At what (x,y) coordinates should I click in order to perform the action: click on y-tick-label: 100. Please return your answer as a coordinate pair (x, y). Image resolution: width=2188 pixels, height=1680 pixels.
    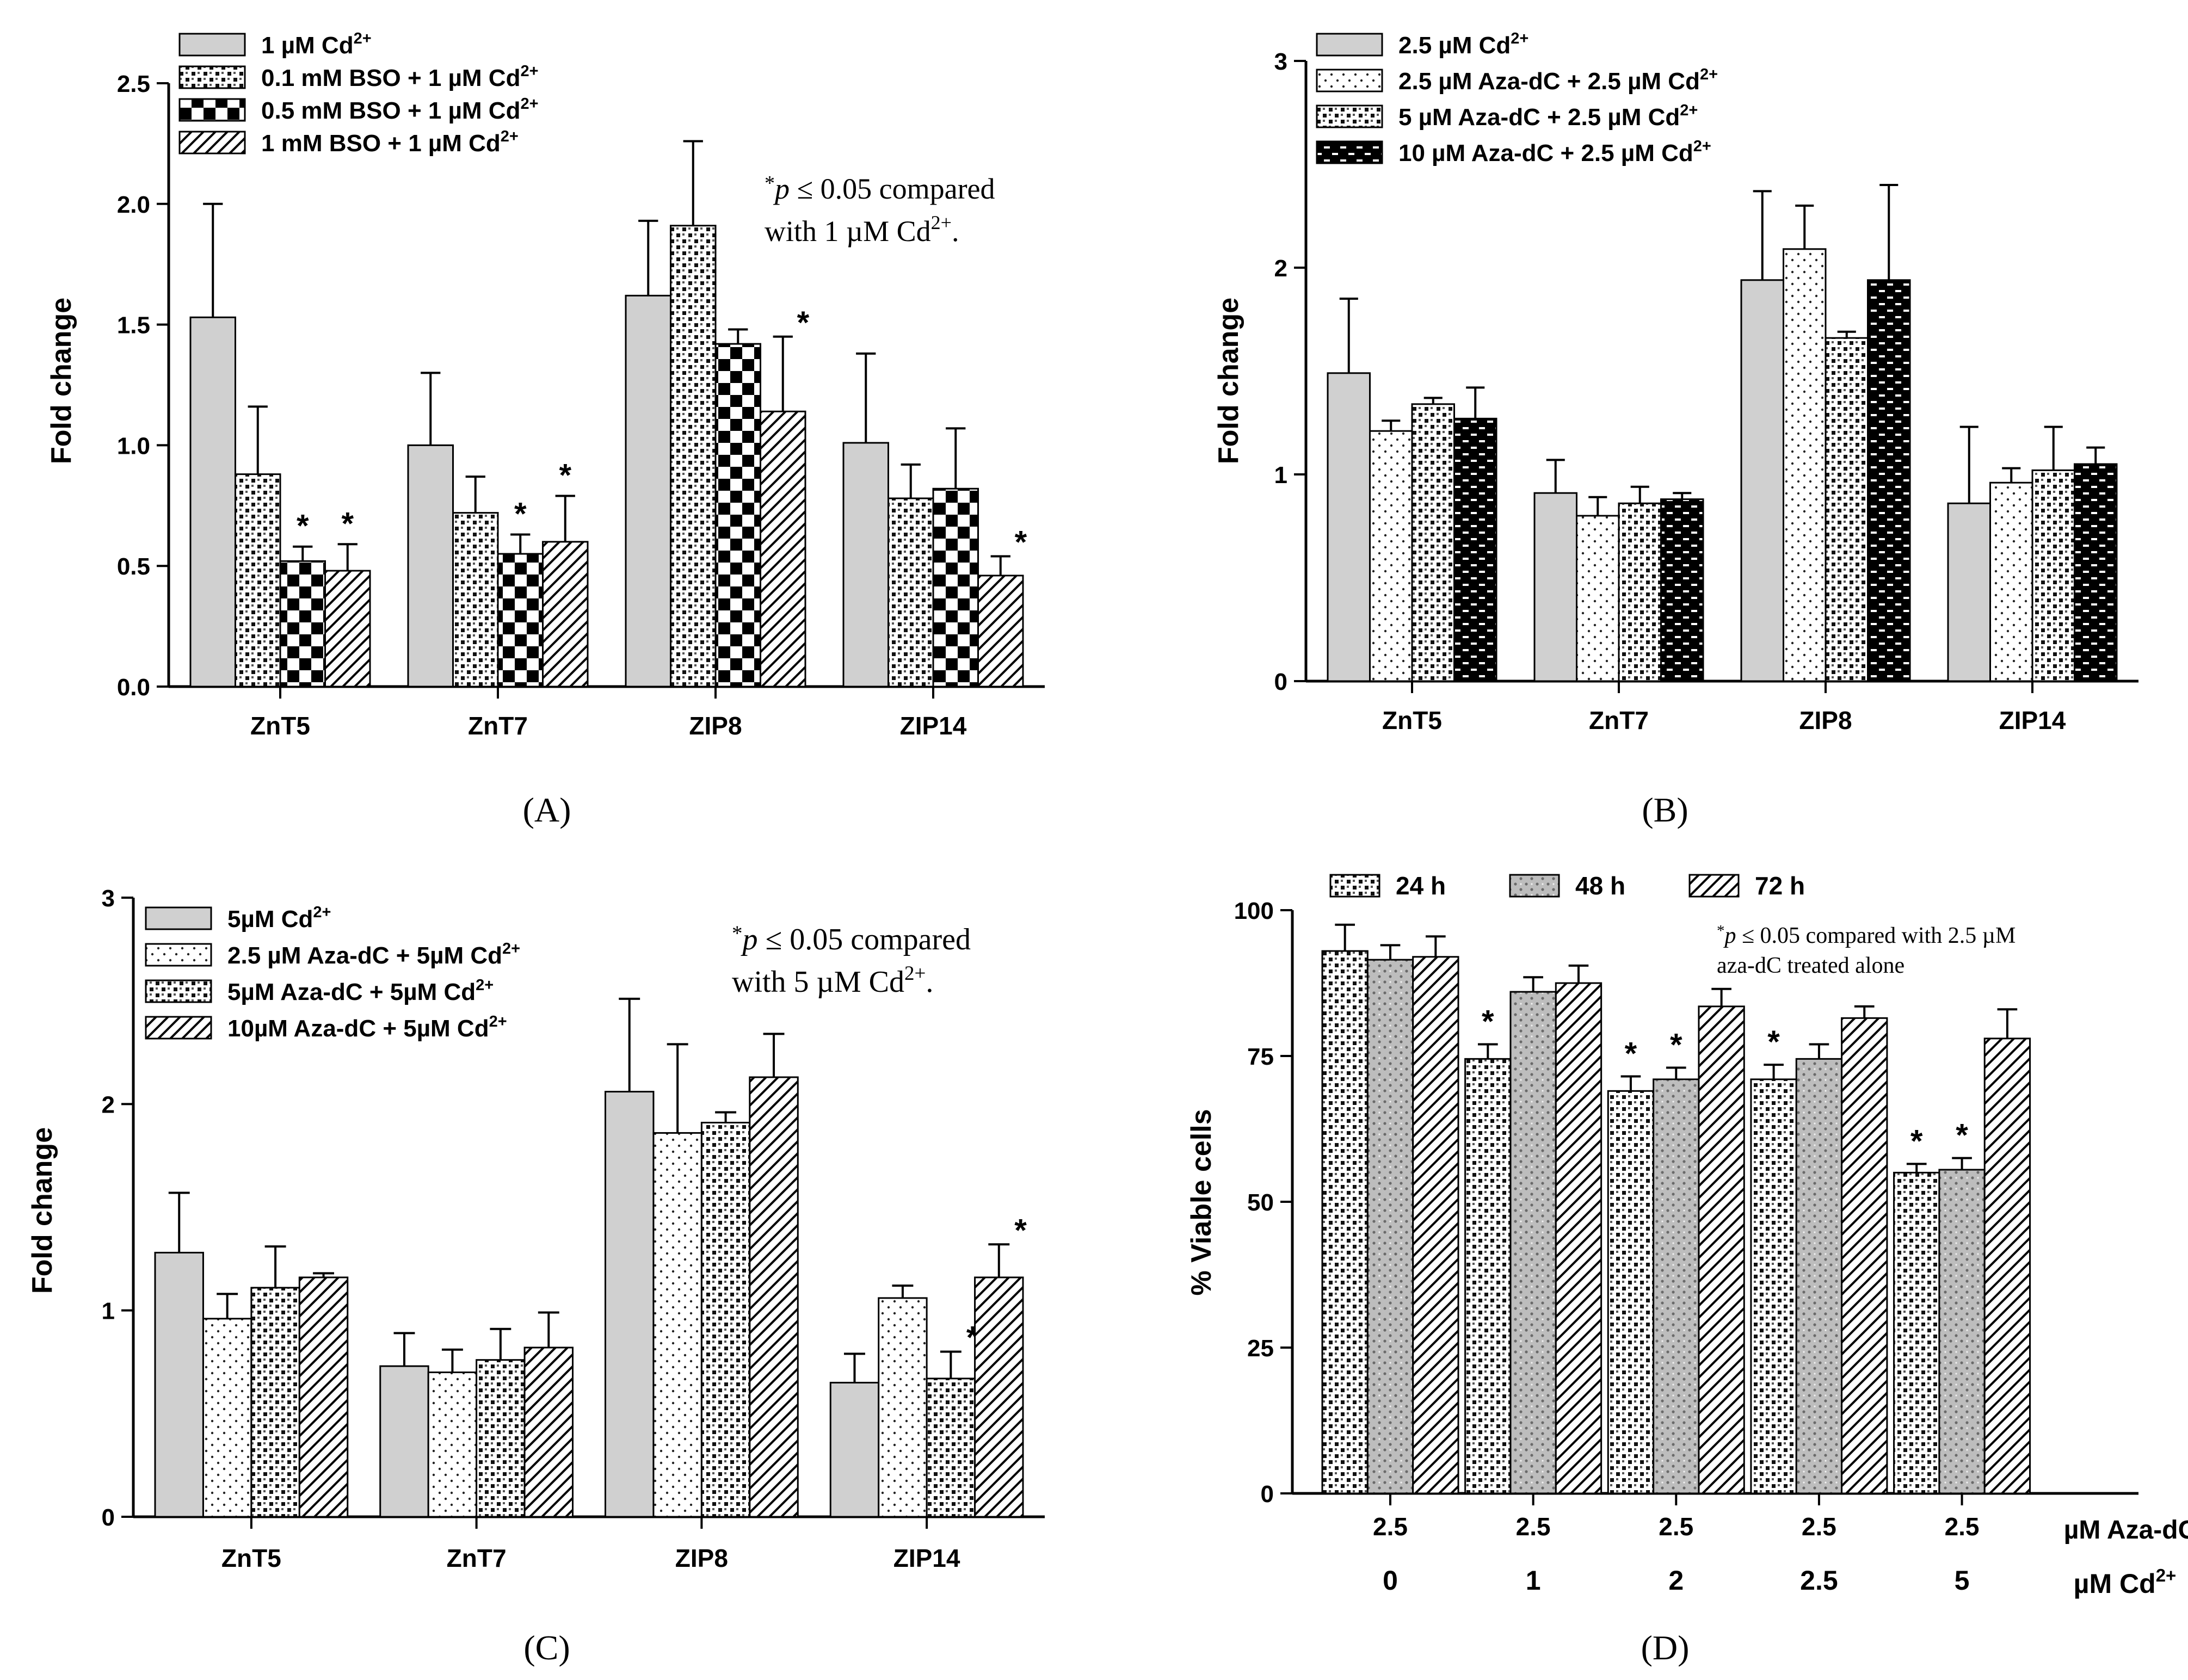
    Looking at the image, I should click on (1254, 911).